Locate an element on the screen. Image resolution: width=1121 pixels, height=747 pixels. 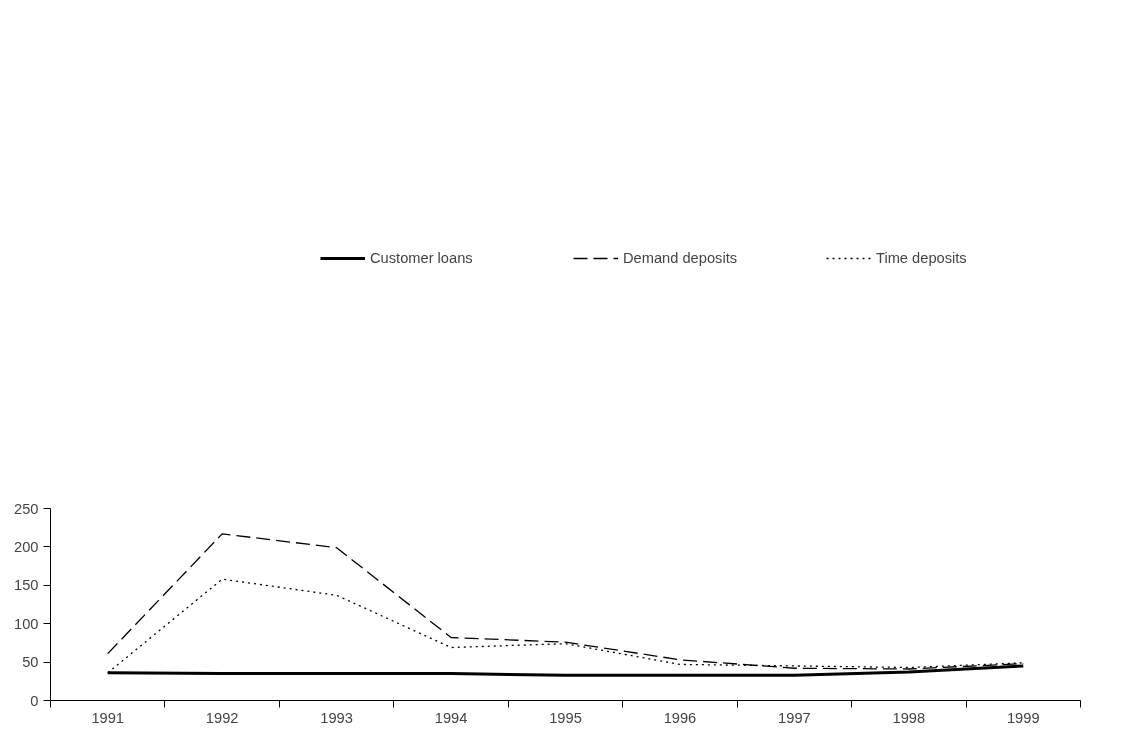
x-tick-label: 1996 is located at coordinates (680, 717).